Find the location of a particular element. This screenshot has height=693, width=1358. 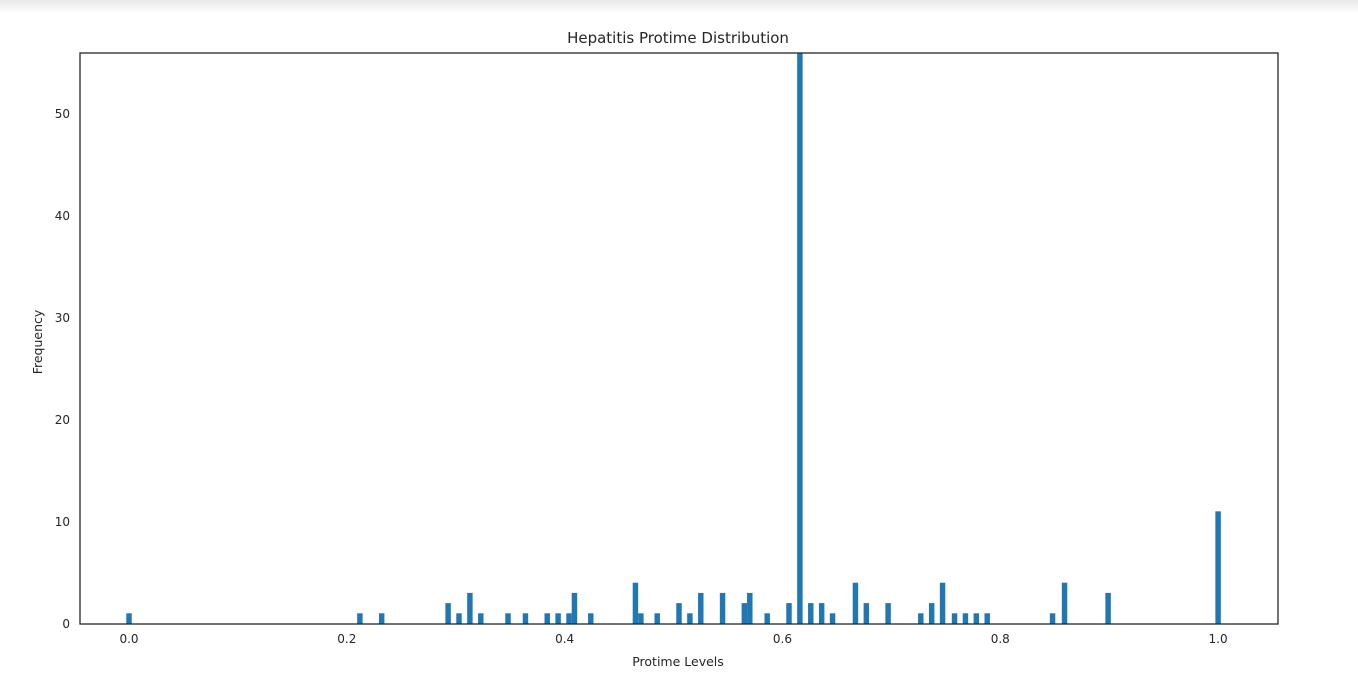

x-axis-label: Protime Levels is located at coordinates (678, 661).